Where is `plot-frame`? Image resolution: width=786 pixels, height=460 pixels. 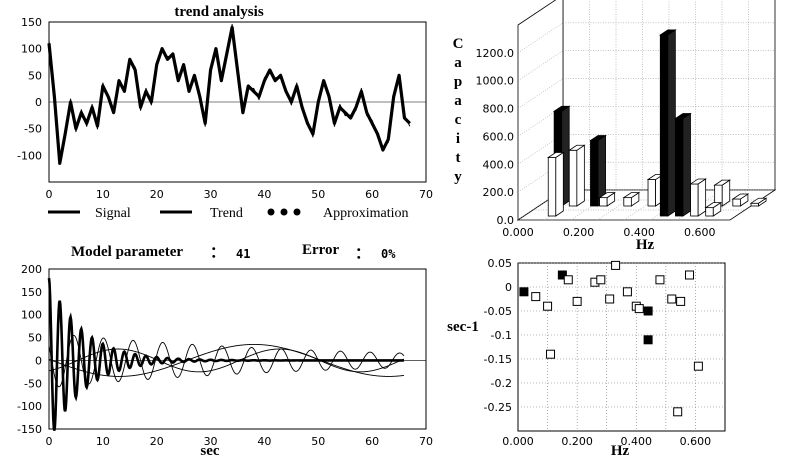 plot-frame is located at coordinates (621, 347).